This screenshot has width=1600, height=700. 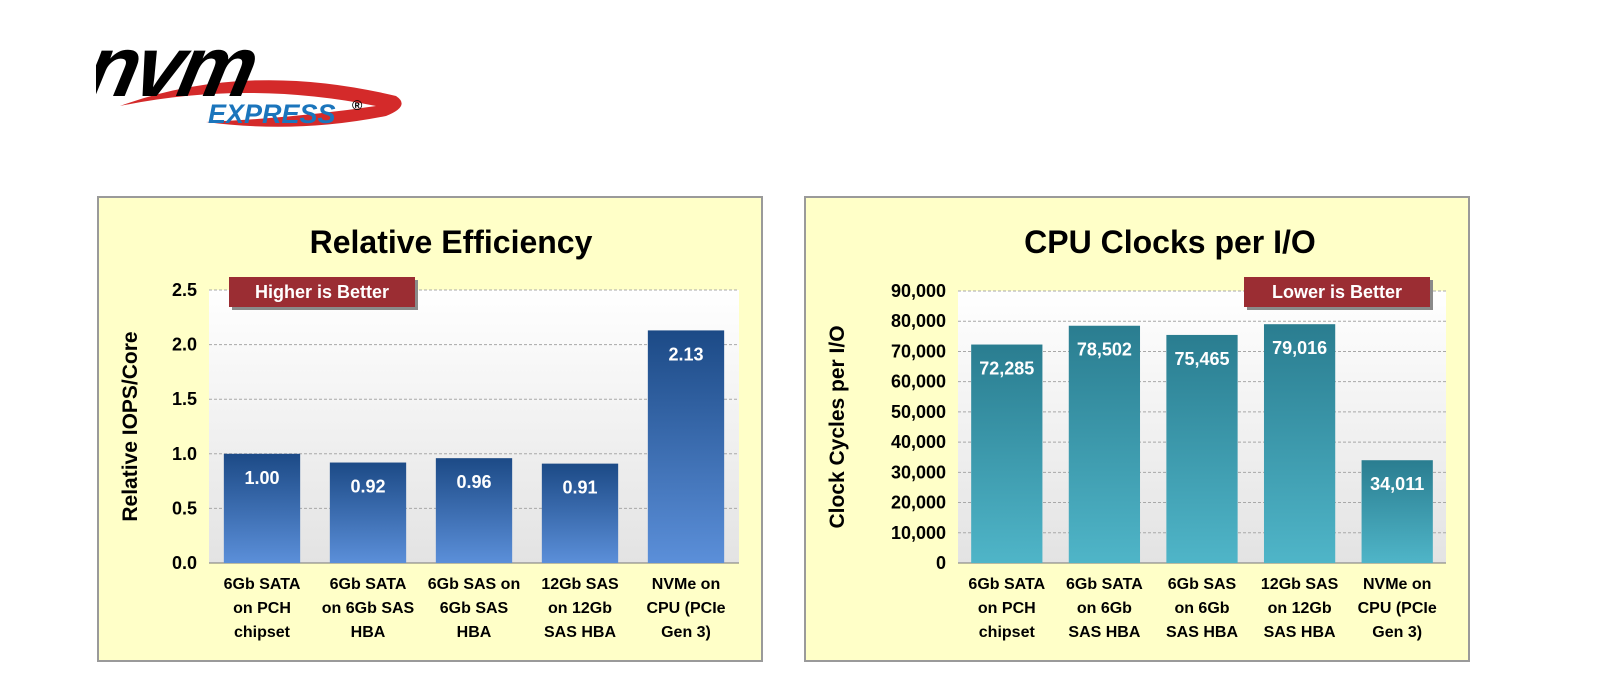 What do you see at coordinates (918, 472) in the screenshot?
I see `right-y-tick-label: 30,000` at bounding box center [918, 472].